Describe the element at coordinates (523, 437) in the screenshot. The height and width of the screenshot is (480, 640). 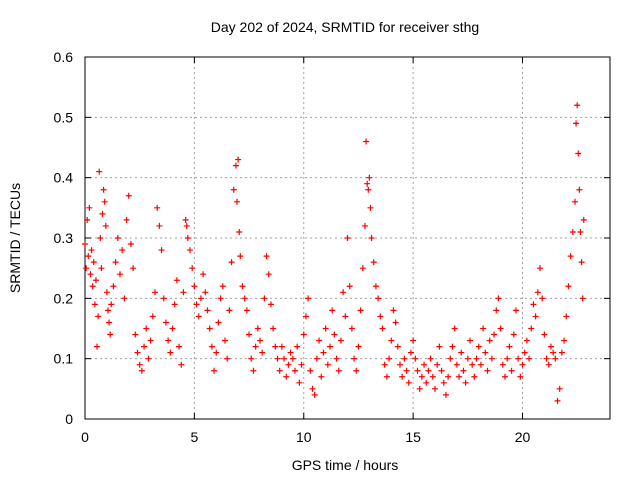
I see `x-tick-label: 20` at that location.